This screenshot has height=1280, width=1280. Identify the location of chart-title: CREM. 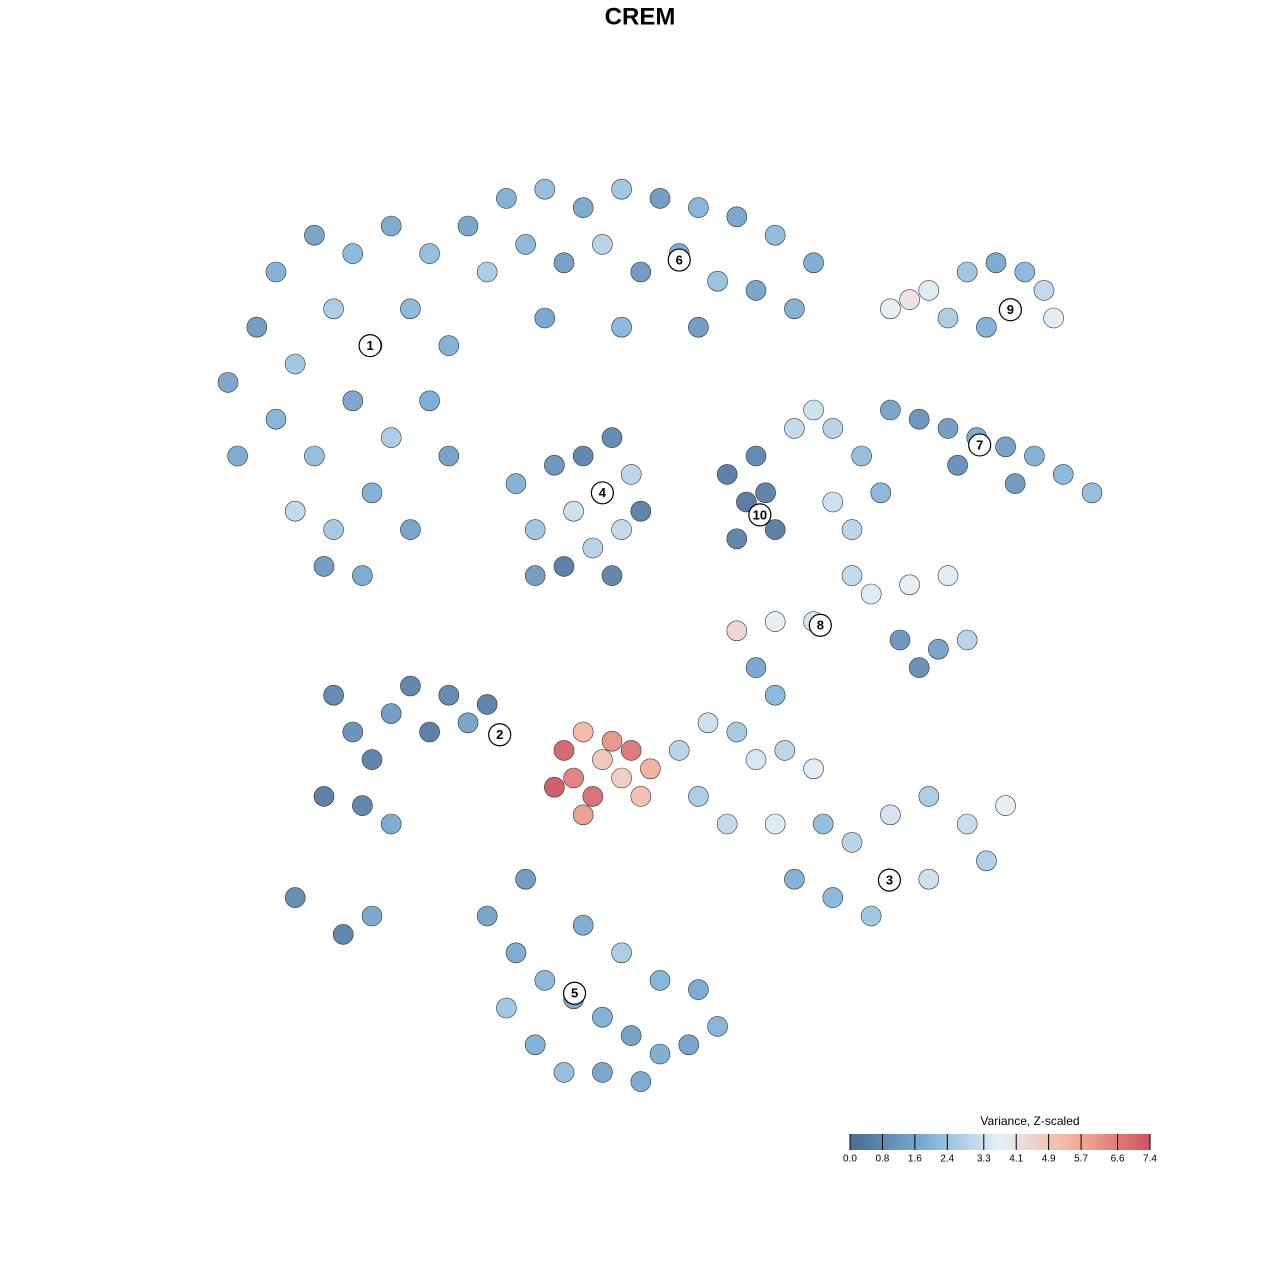
(640, 16).